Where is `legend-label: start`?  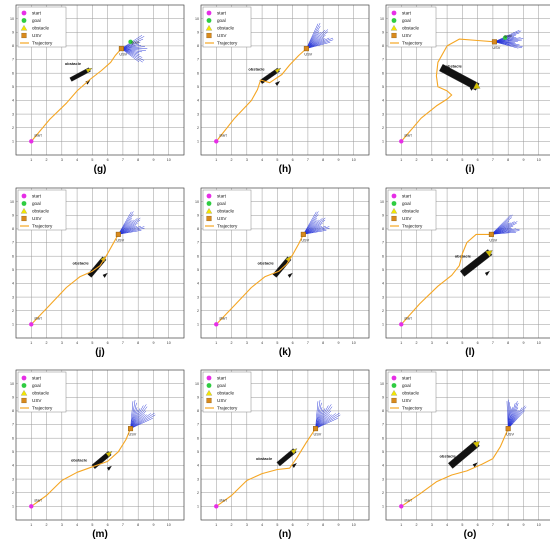
legend-label: start is located at coordinates (407, 196).